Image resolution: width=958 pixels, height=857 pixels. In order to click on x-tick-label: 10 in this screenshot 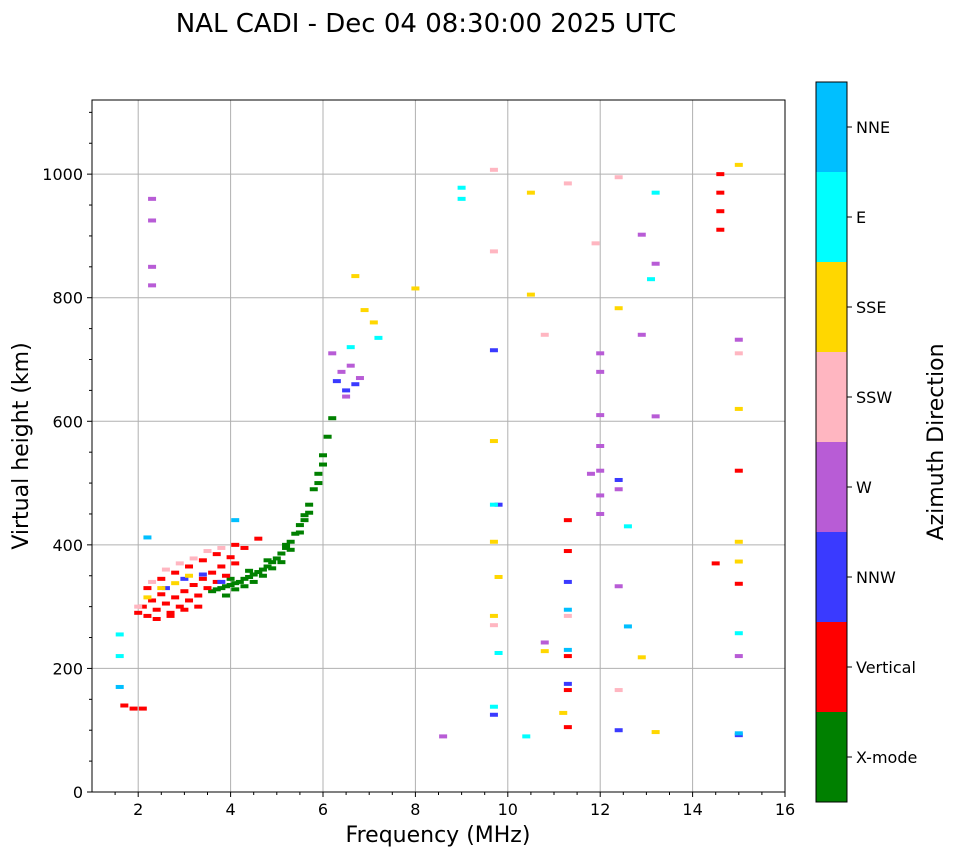, I will do `click(508, 809)`.